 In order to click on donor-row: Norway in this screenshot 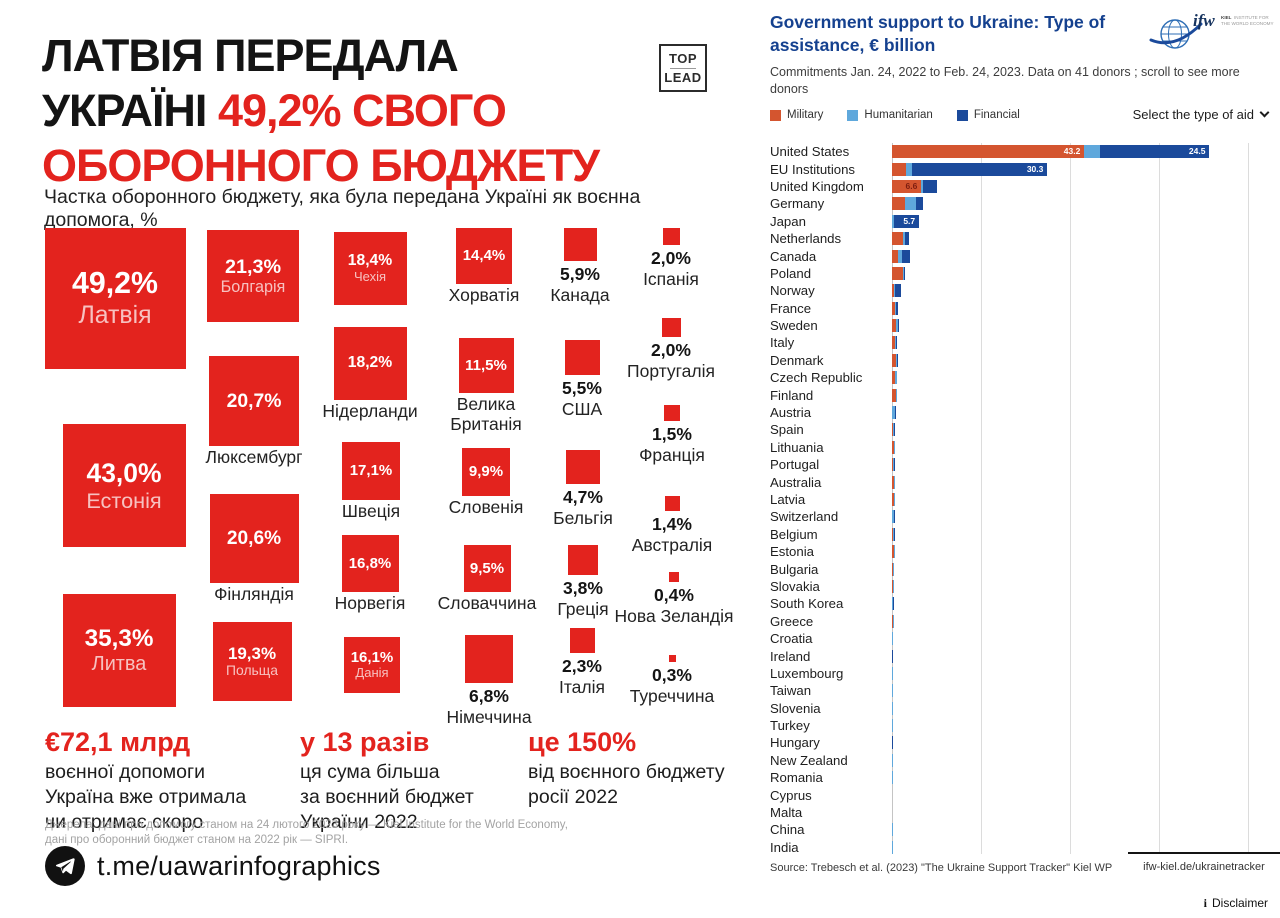, I will do `click(1017, 290)`.